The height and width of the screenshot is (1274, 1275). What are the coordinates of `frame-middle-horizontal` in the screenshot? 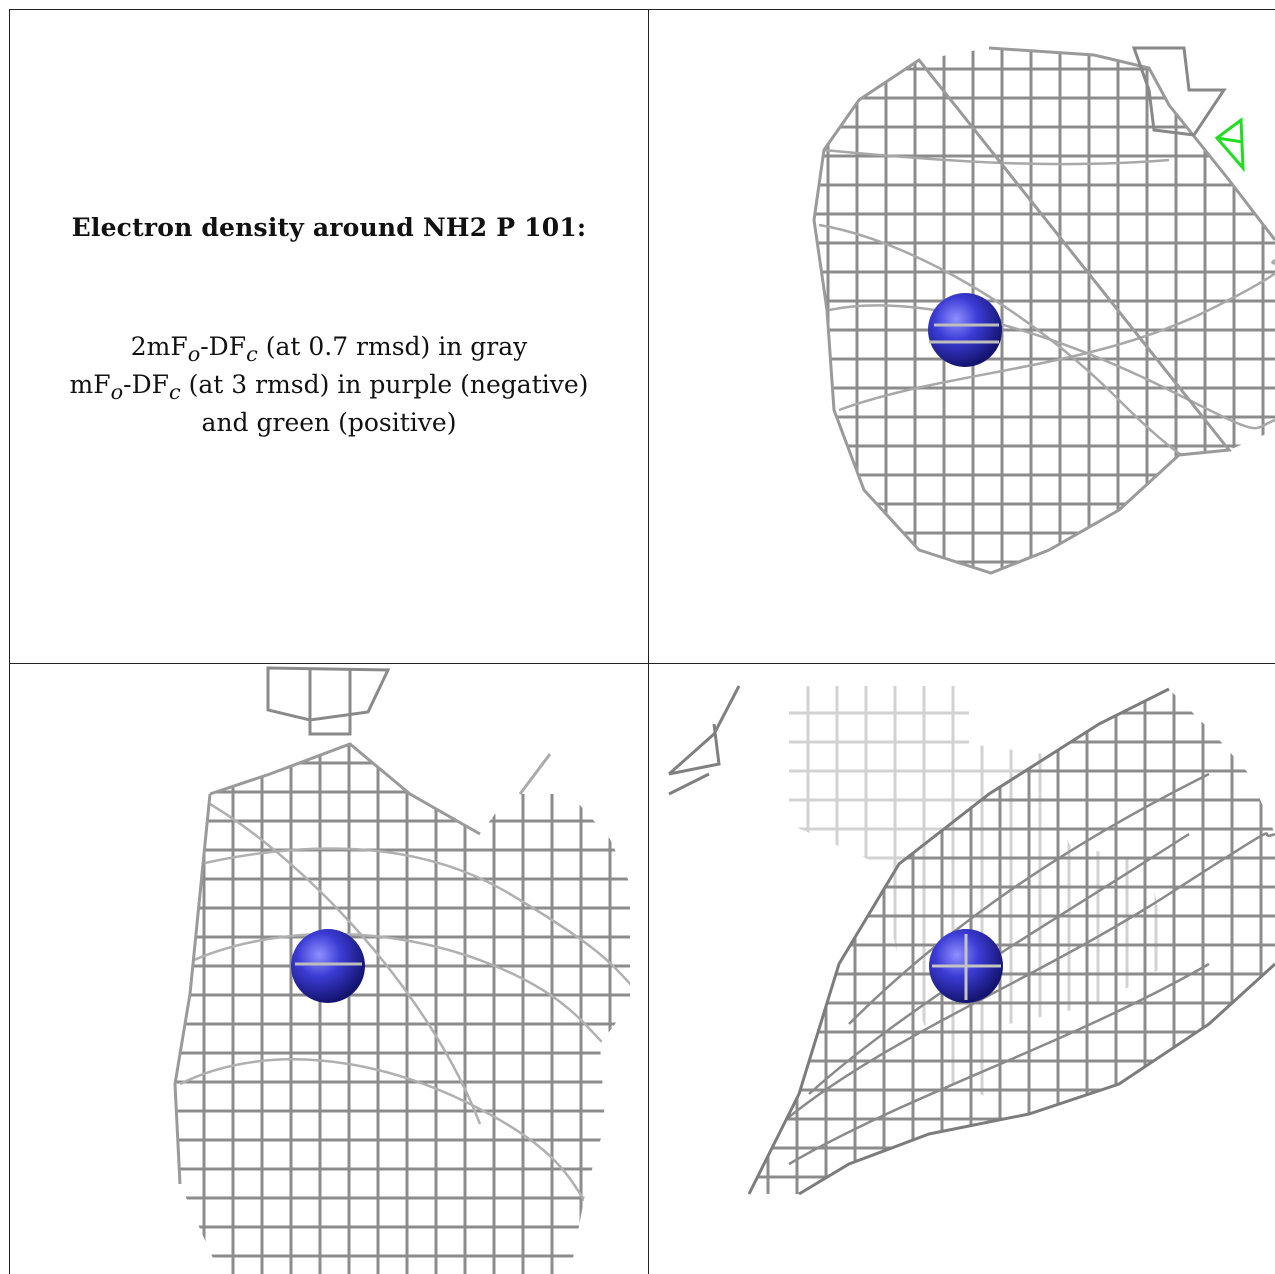 It's located at (642, 663).